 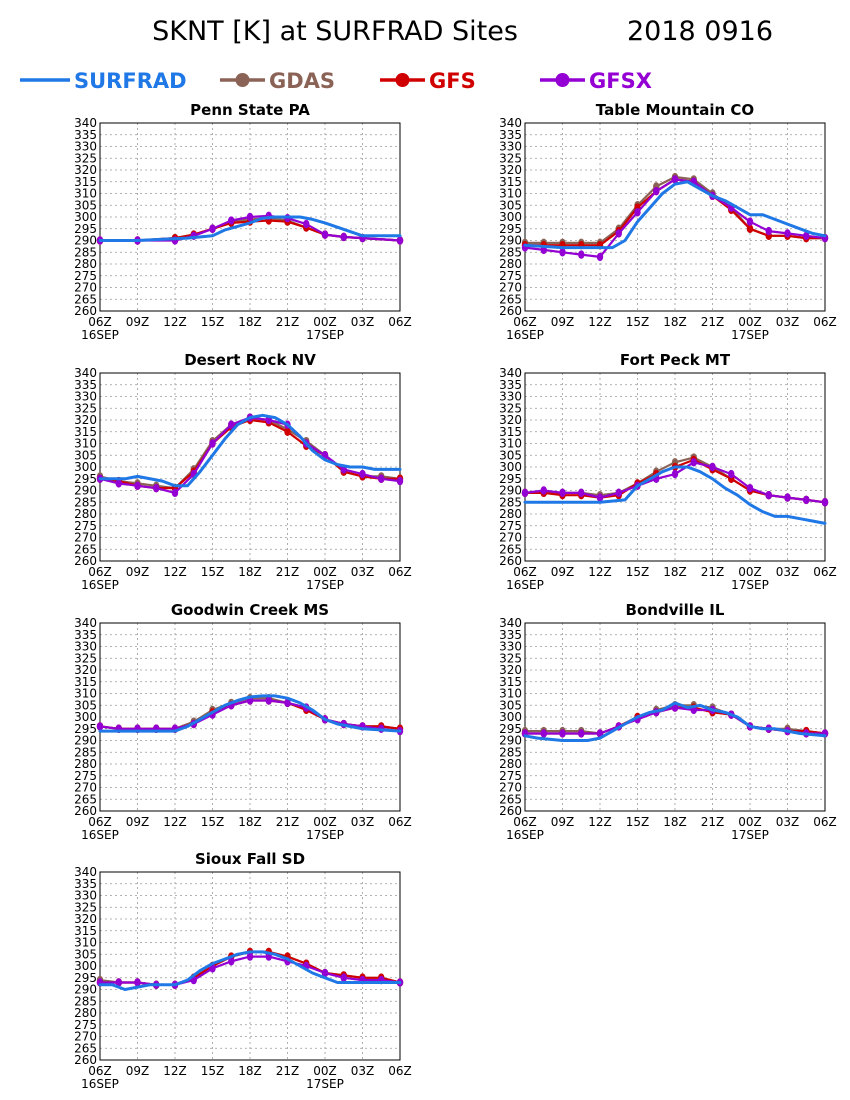 I want to click on y-tick-label: 280, so click(x=510, y=764).